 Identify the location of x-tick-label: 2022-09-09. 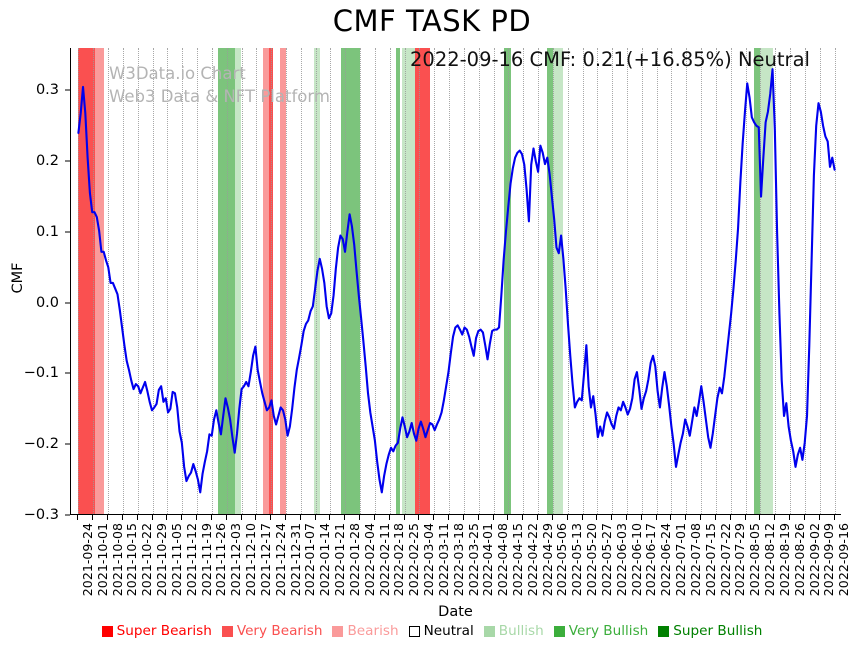
(829, 560).